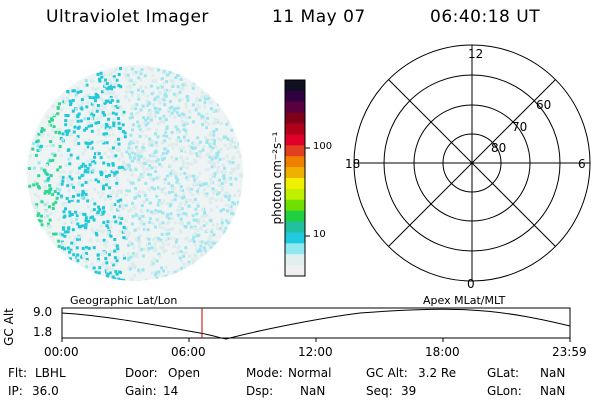 Image resolution: width=600 pixels, height=400 pixels. I want to click on flt-label: Flt:, so click(17, 373).